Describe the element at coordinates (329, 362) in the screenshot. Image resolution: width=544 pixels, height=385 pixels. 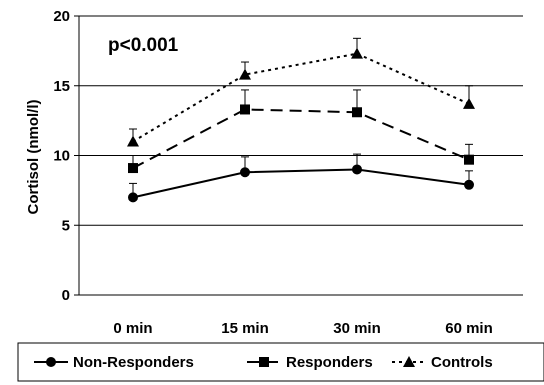
I see `legend-label: Responders` at that location.